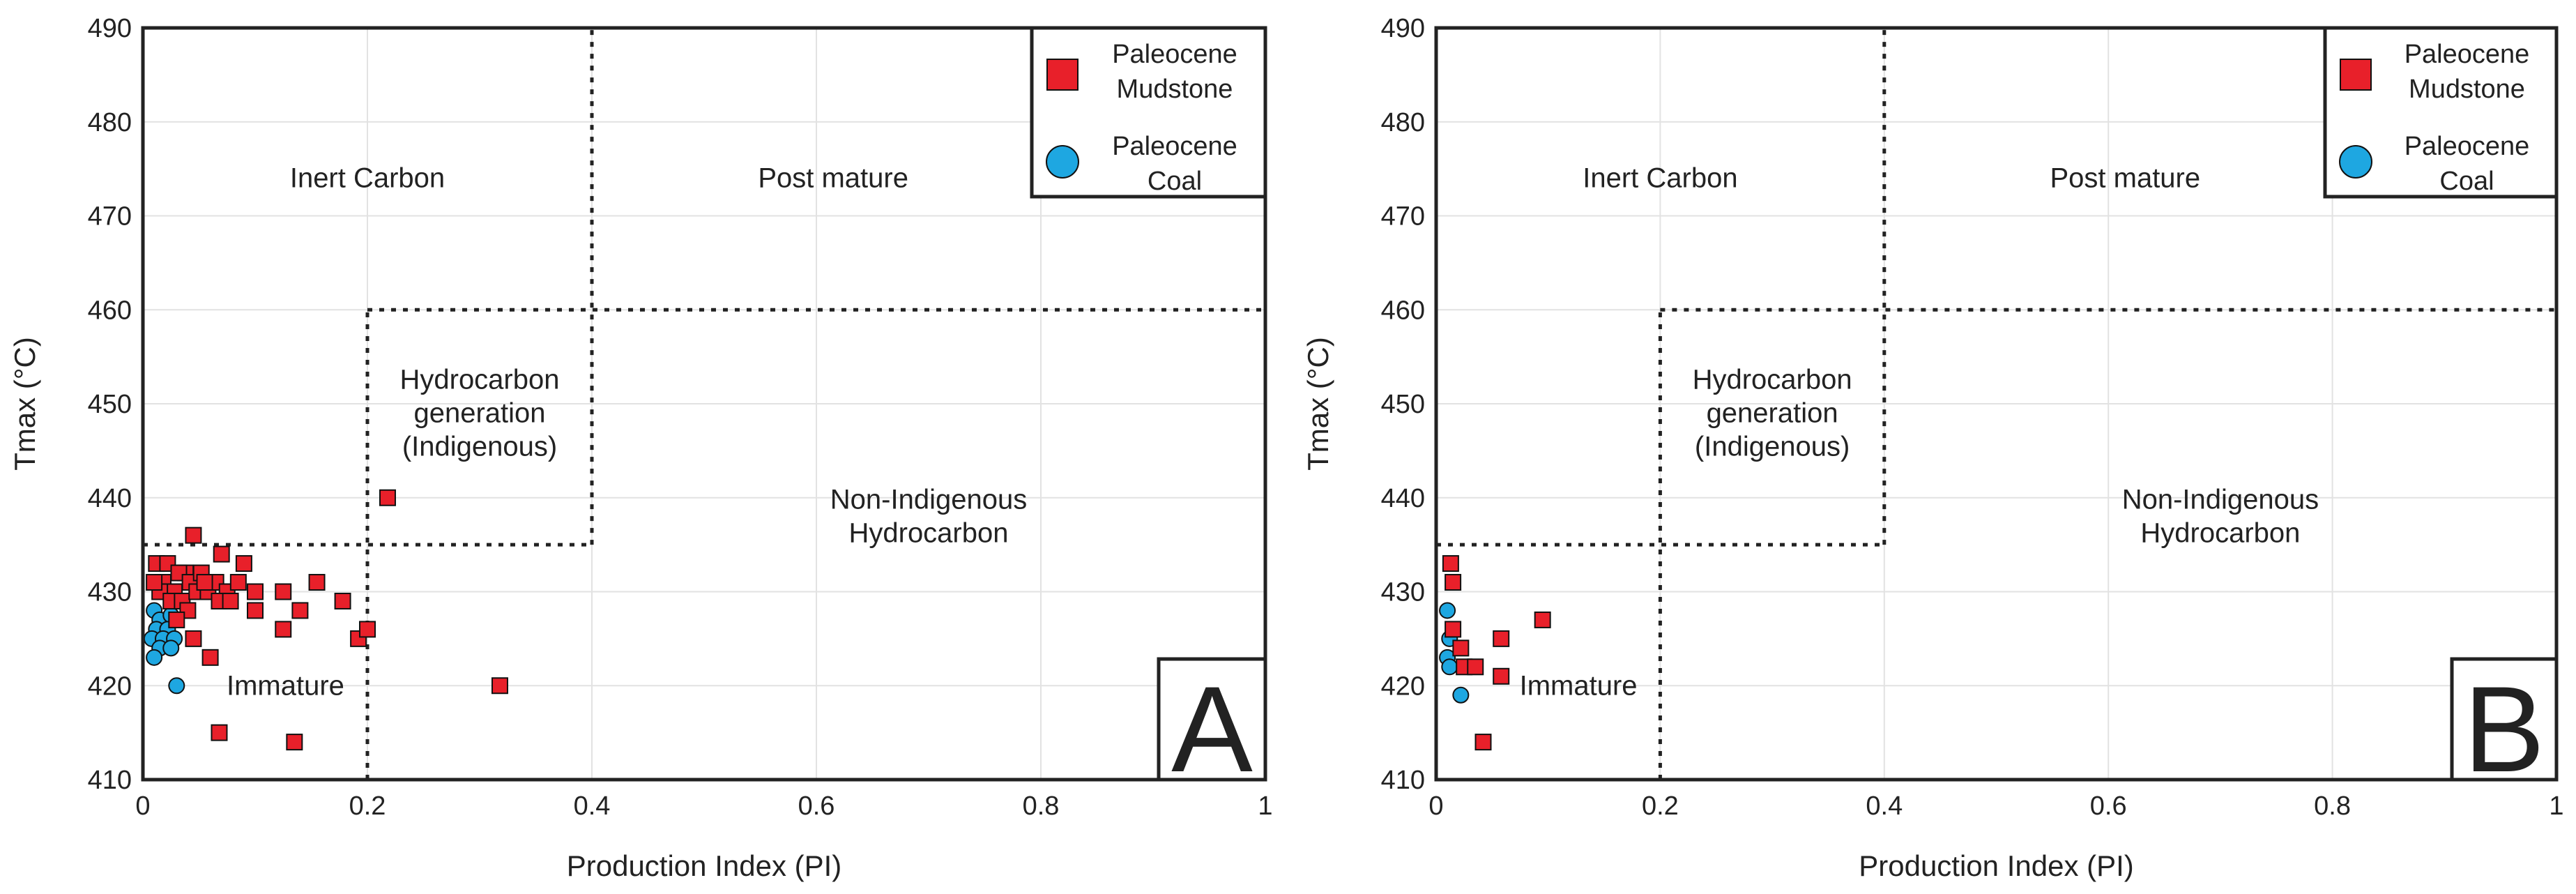  Describe the element at coordinates (1997, 865) in the screenshot. I see `x-axis-label: Production Index (PI)` at that location.